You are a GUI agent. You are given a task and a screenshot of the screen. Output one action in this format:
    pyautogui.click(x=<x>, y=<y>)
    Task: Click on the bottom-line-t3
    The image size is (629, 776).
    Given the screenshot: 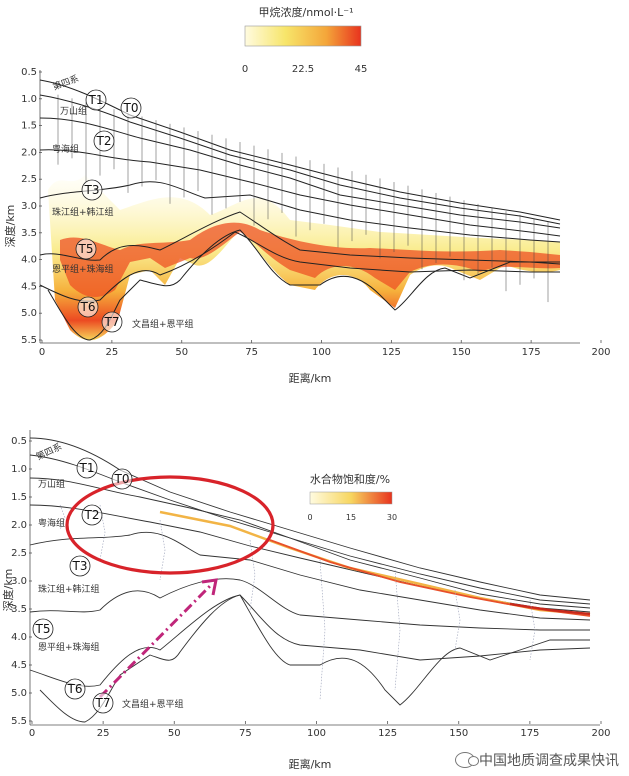 What is the action you would take?
    pyautogui.click(x=310, y=576)
    